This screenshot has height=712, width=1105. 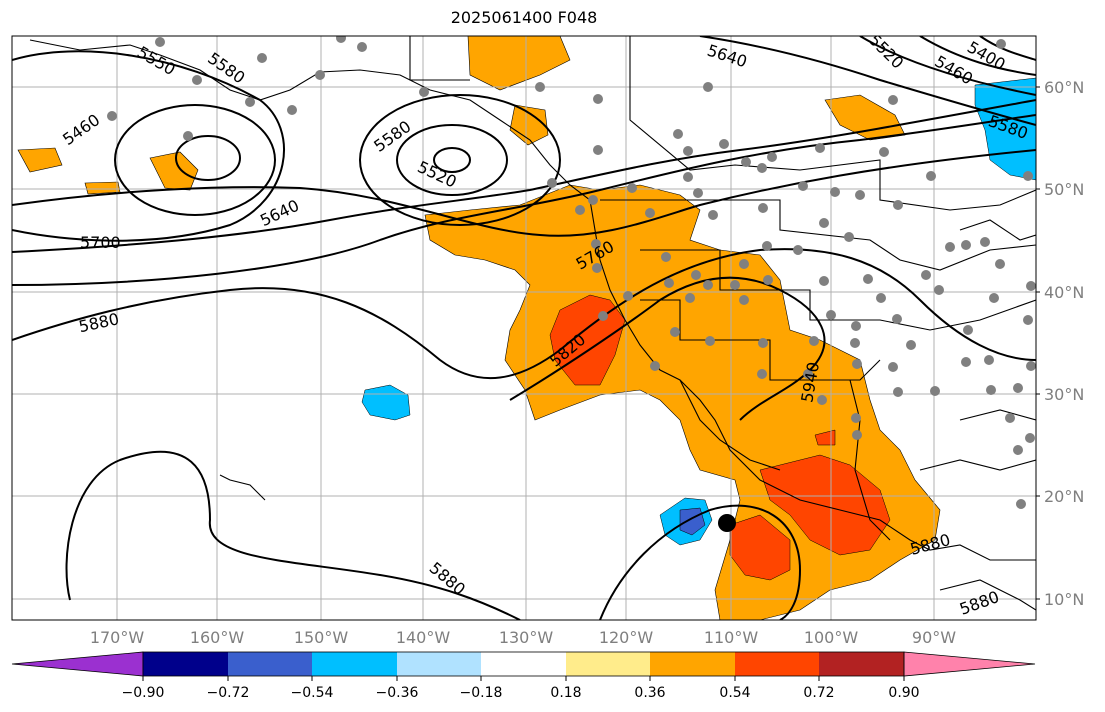 What do you see at coordinates (117, 637) in the screenshot?
I see `longitude-label: 170°W` at bounding box center [117, 637].